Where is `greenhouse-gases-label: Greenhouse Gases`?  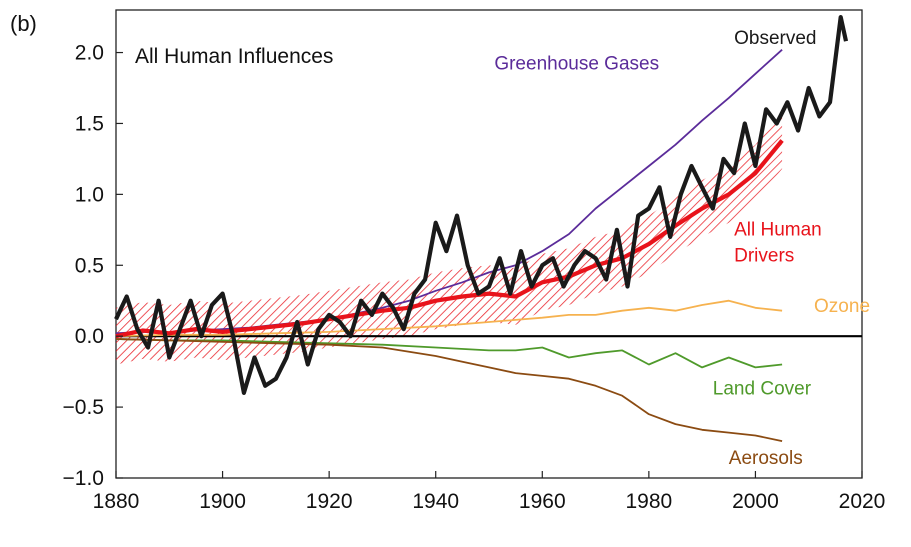 greenhouse-gases-label: Greenhouse Gases is located at coordinates (576, 64).